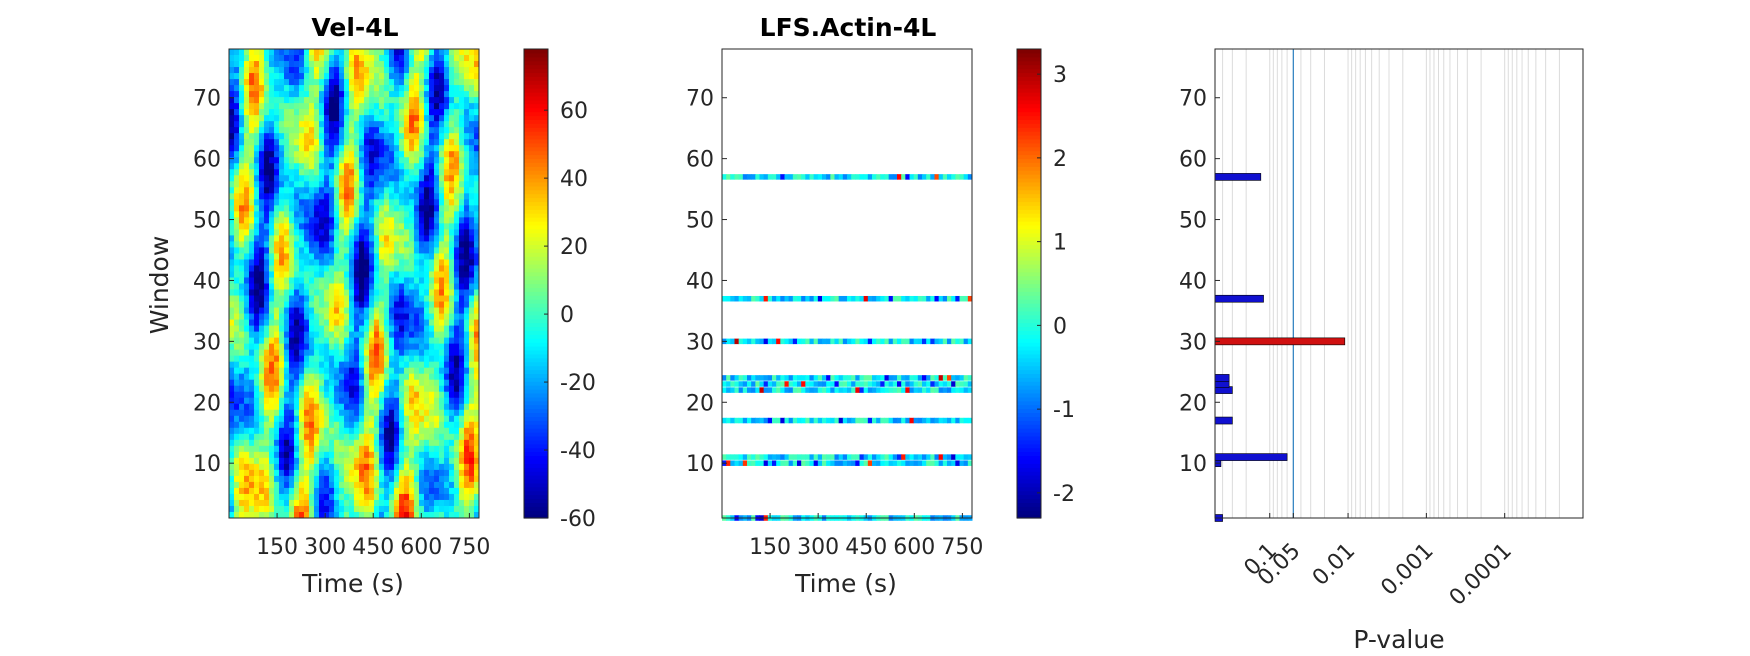 The image size is (1750, 656). I want to click on x-tick-label: 750, so click(469, 547).